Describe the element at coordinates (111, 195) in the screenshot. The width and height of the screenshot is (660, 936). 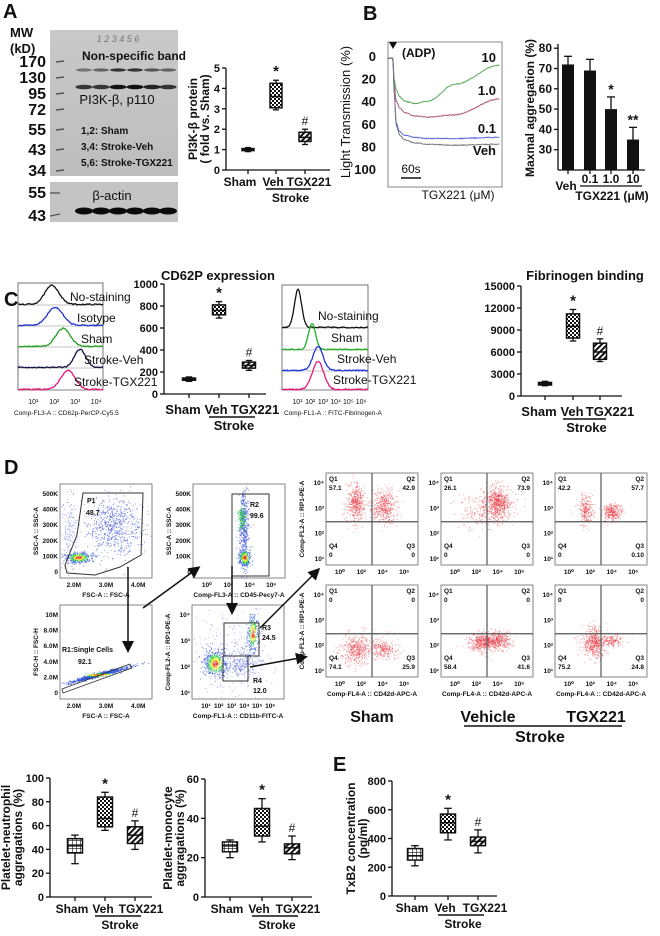
I see `actin-label: β-actin` at that location.